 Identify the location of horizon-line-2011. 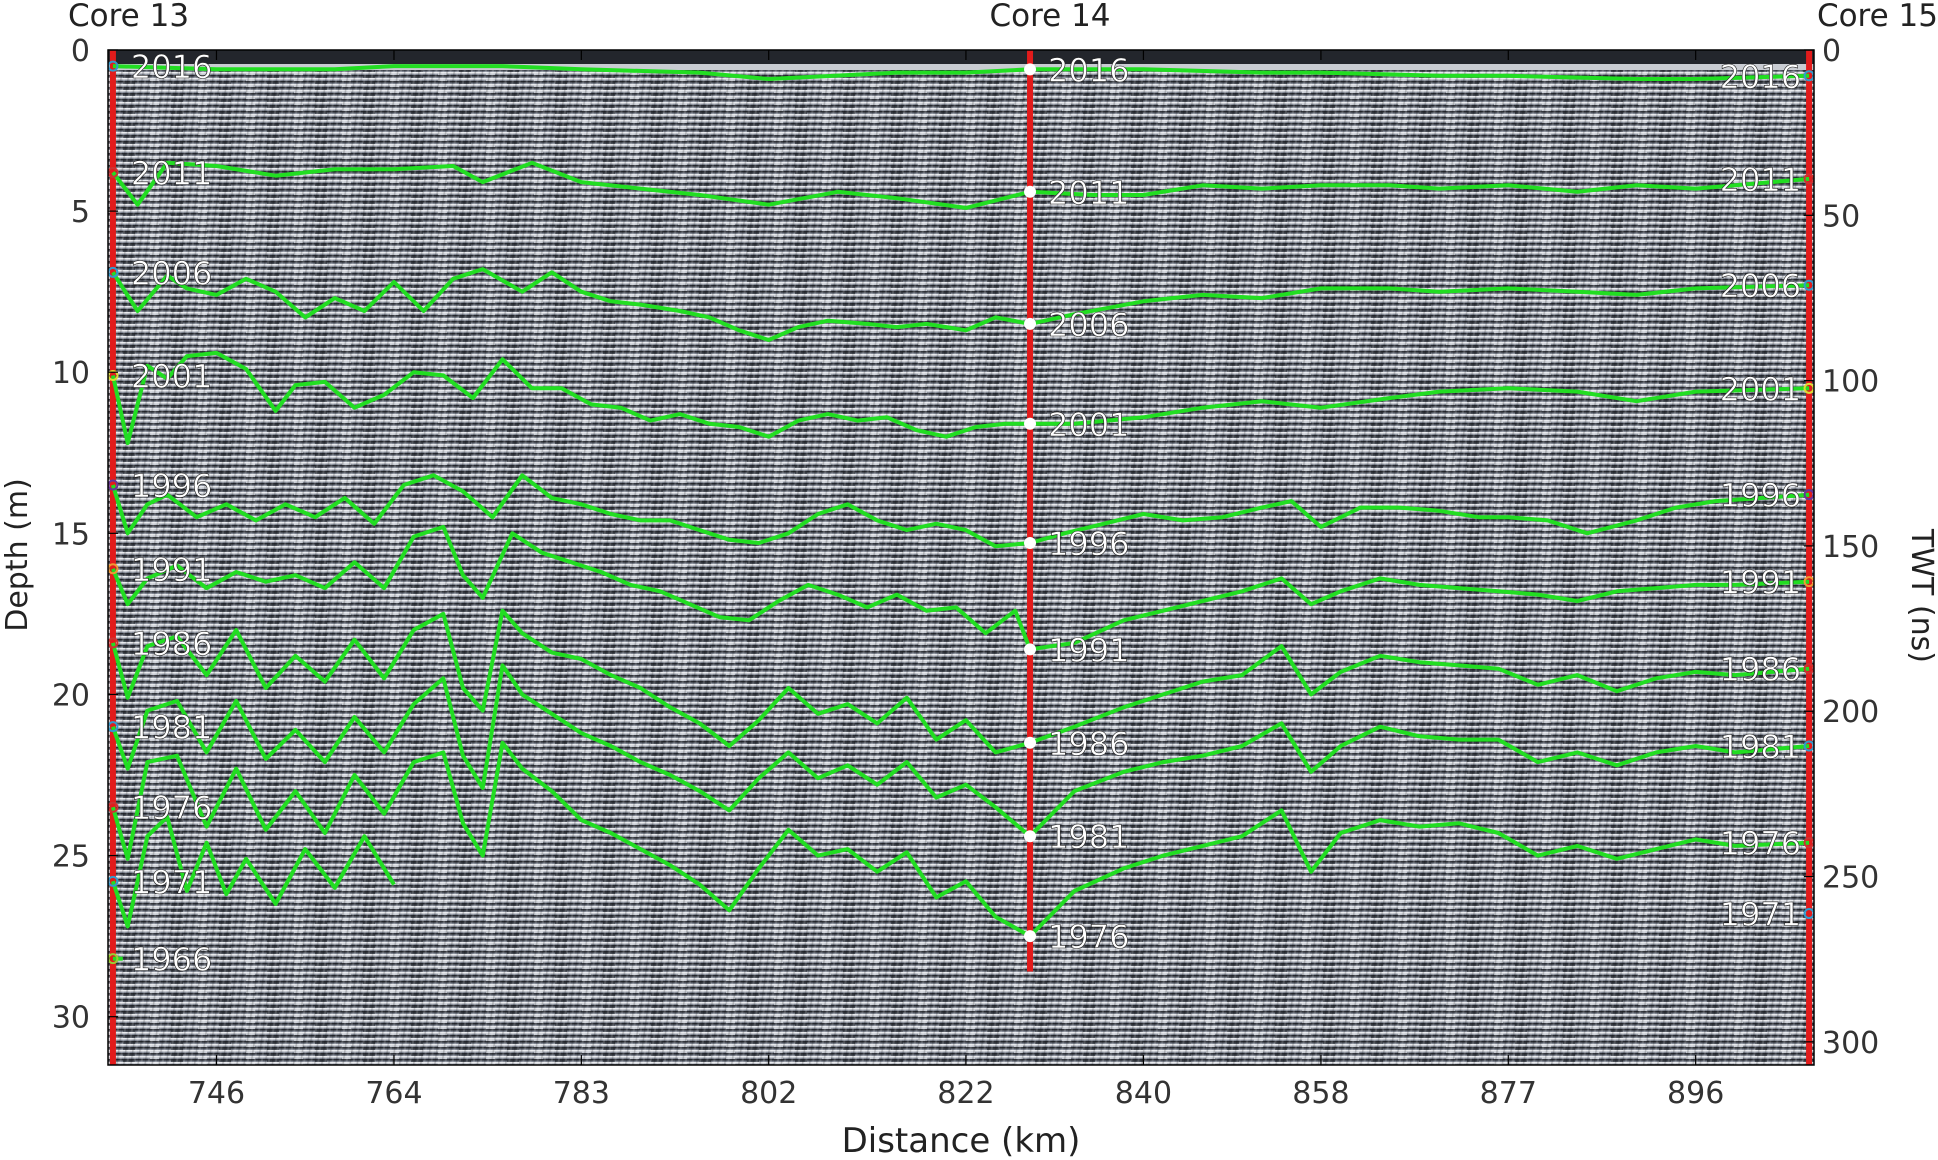
(960, 185).